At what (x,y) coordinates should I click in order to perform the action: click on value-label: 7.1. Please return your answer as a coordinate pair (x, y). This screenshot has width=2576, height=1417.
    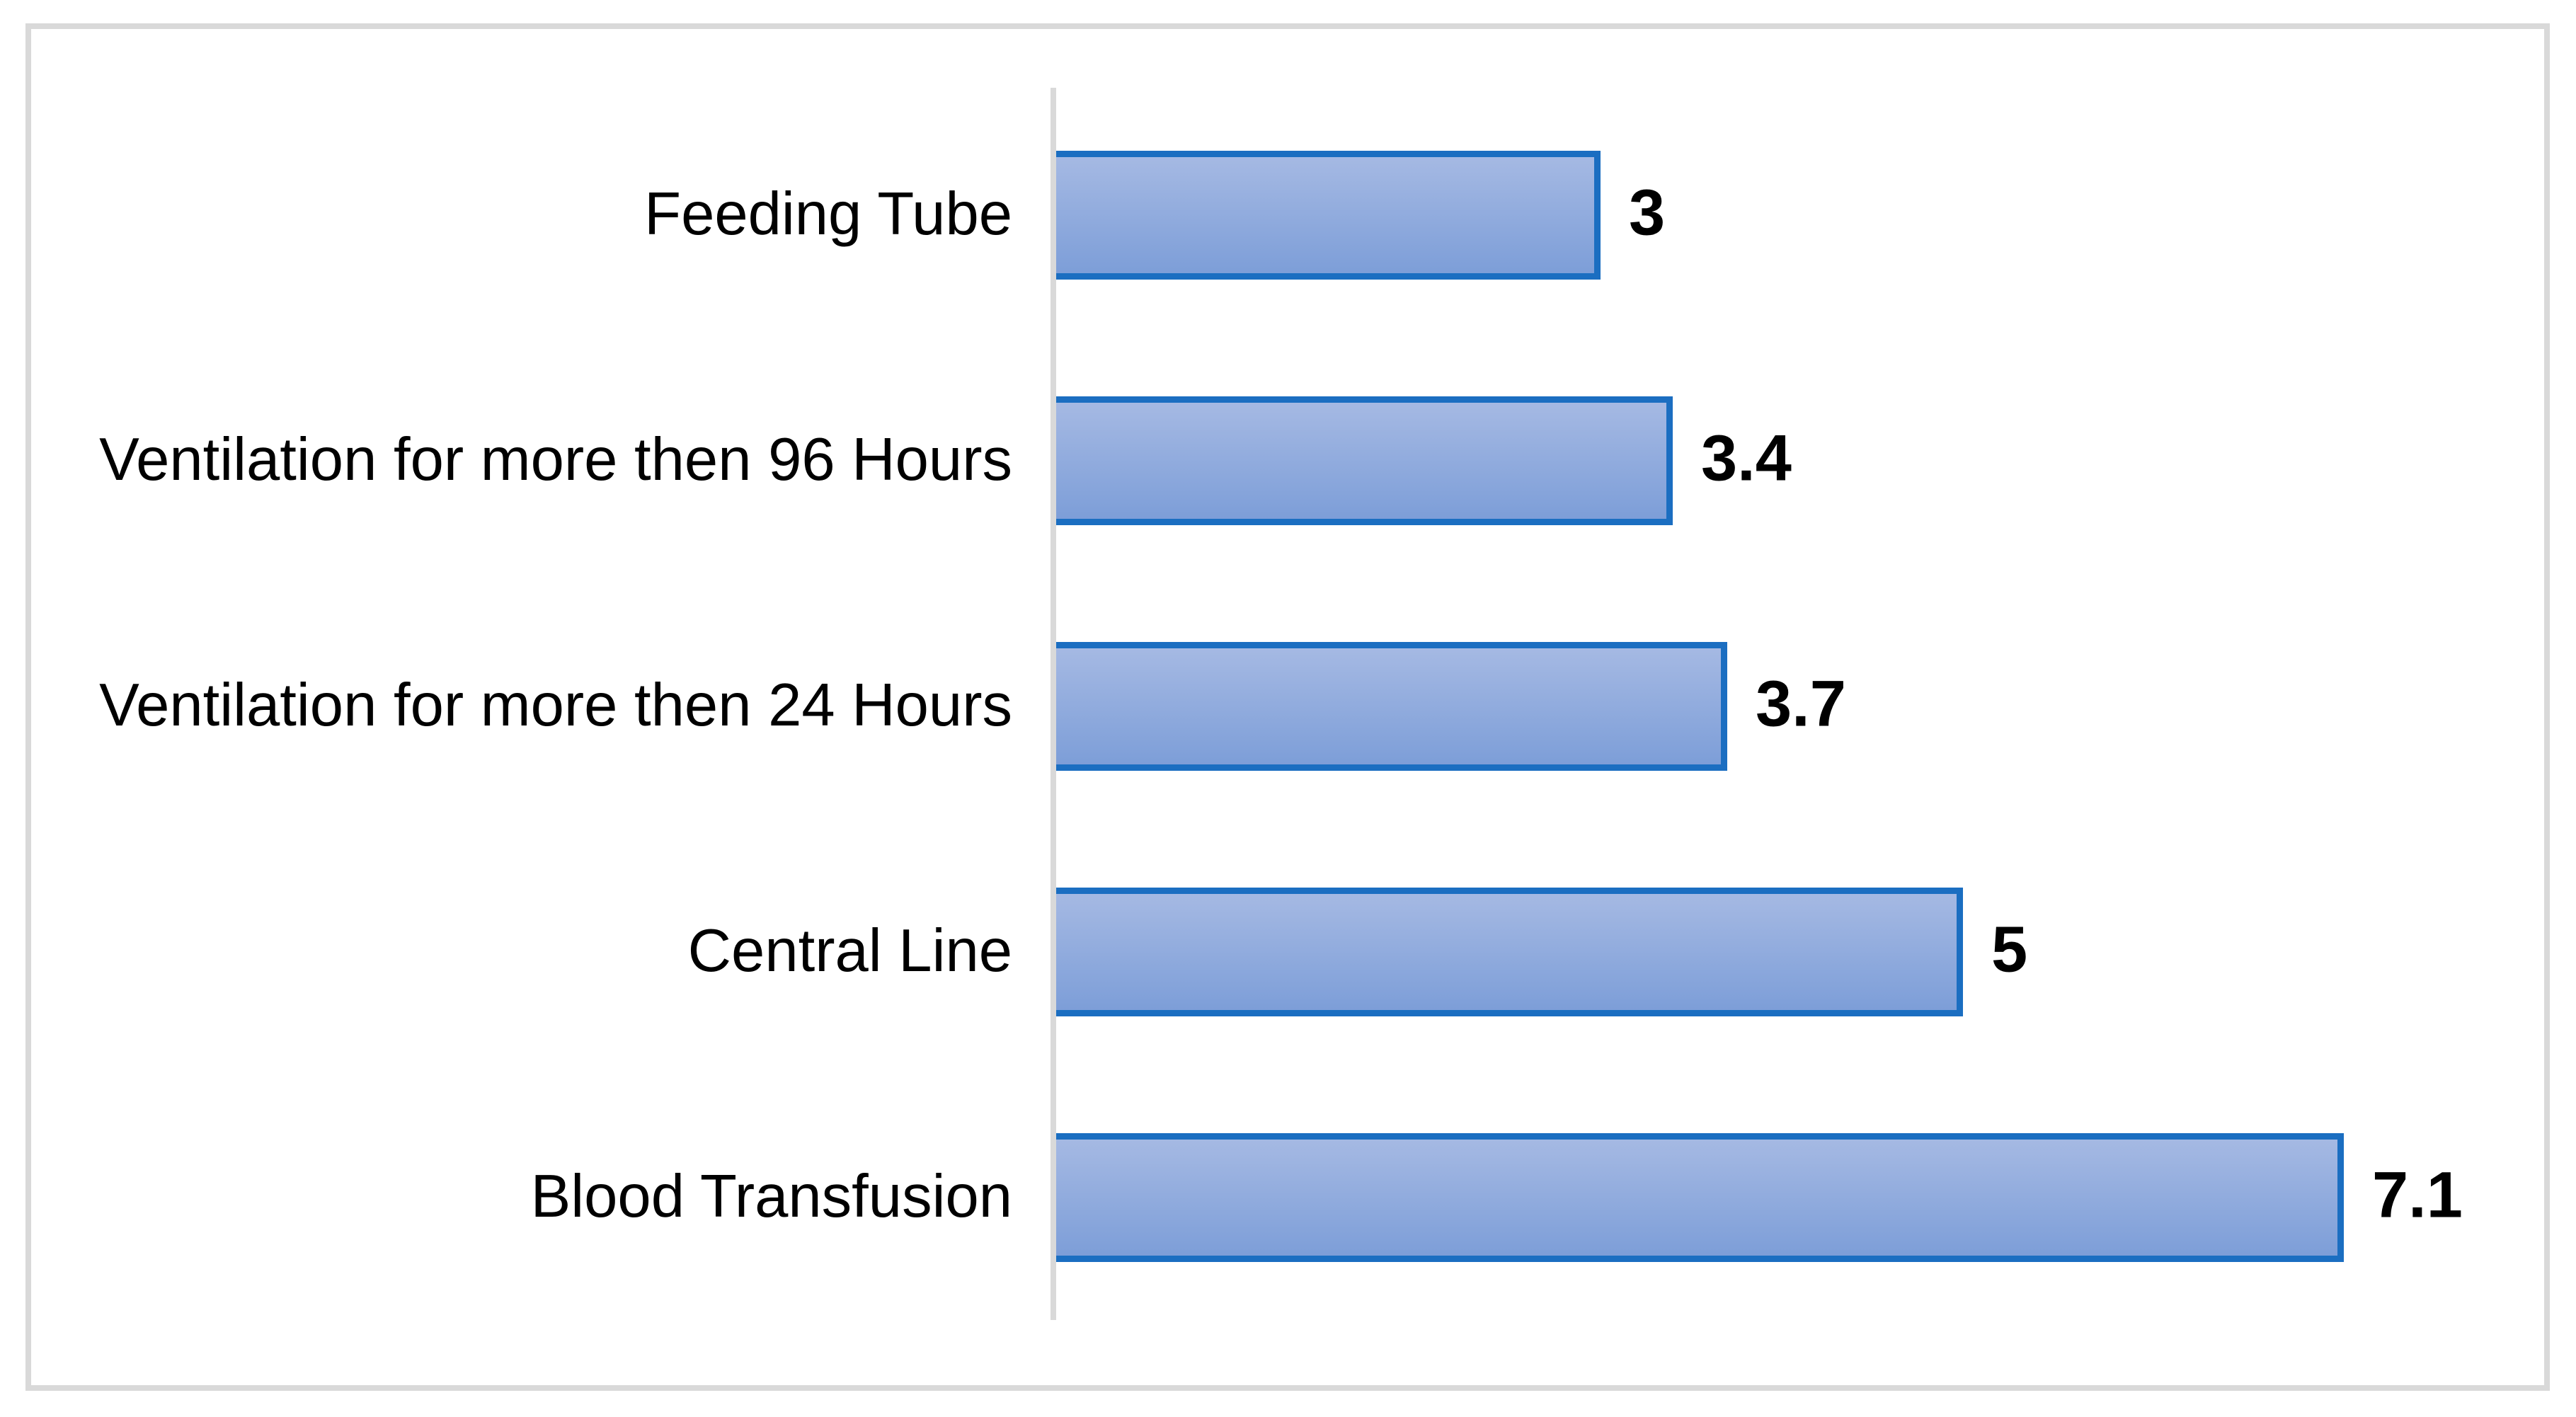
    Looking at the image, I should click on (2417, 1194).